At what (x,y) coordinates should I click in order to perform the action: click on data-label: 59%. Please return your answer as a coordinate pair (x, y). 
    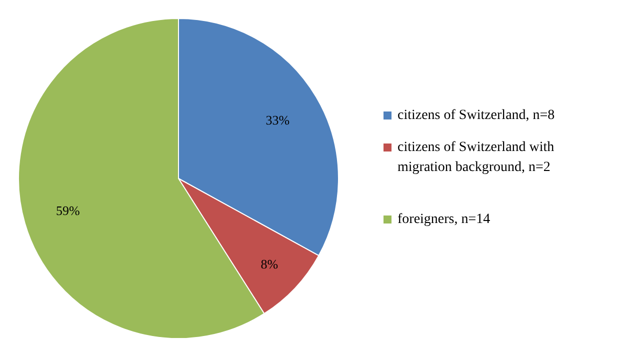
    Looking at the image, I should click on (68, 210).